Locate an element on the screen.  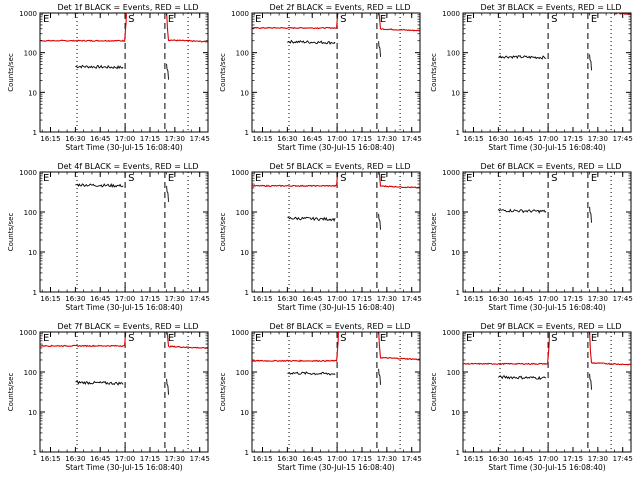
panel-title: Det 7f BLACK = Events, RED = LLD is located at coordinates (127, 326).